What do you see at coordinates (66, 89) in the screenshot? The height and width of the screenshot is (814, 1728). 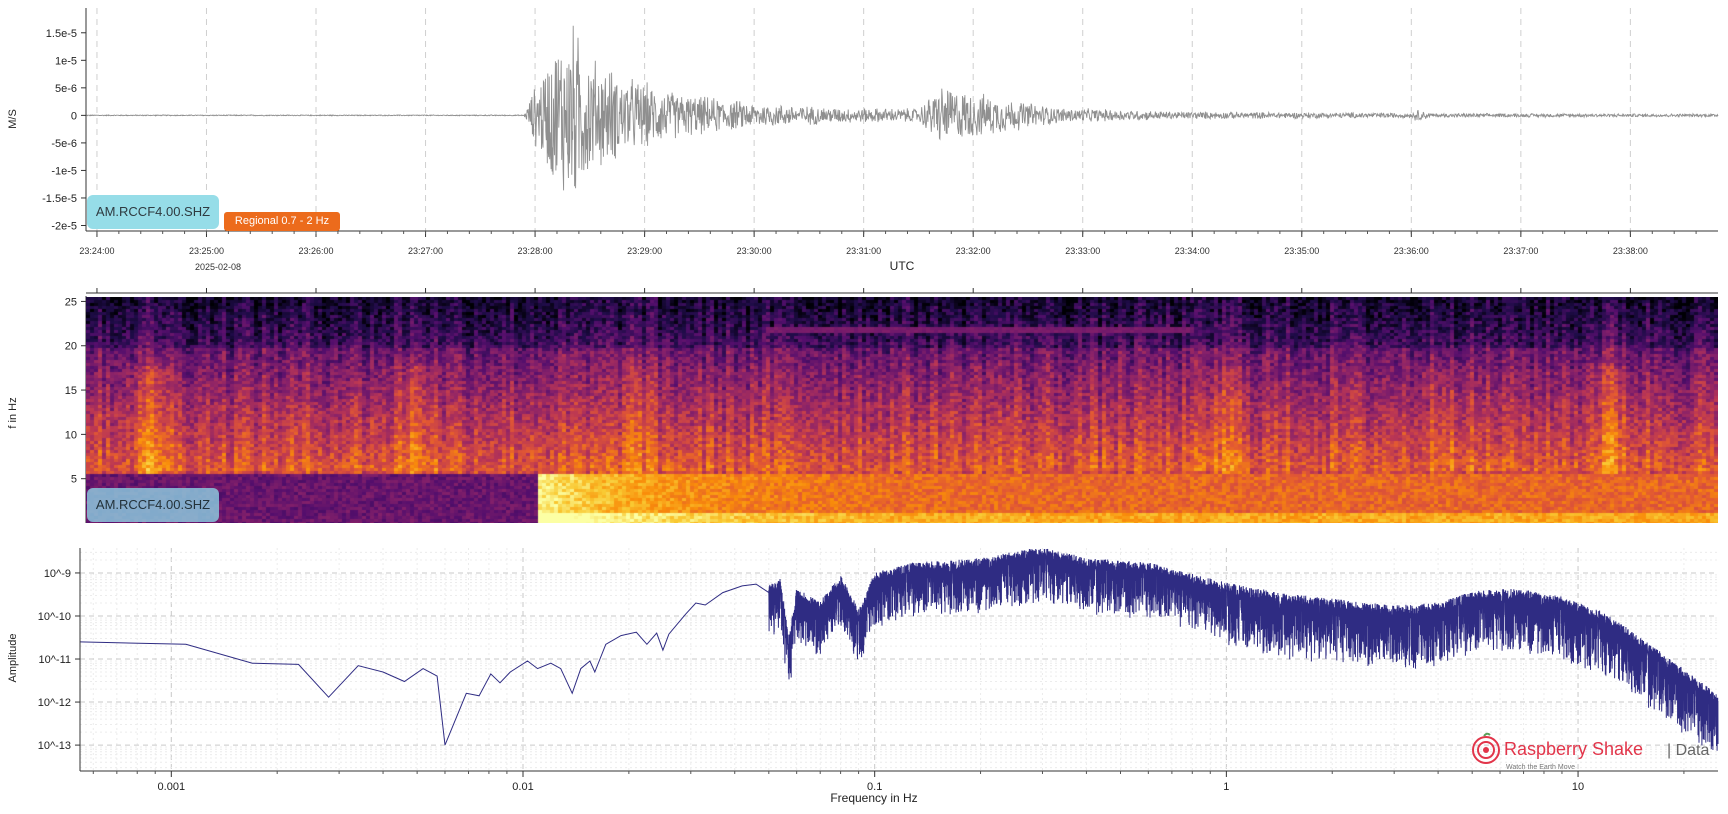 I see `seismogram-y-tick-label: 5e-6` at bounding box center [66, 89].